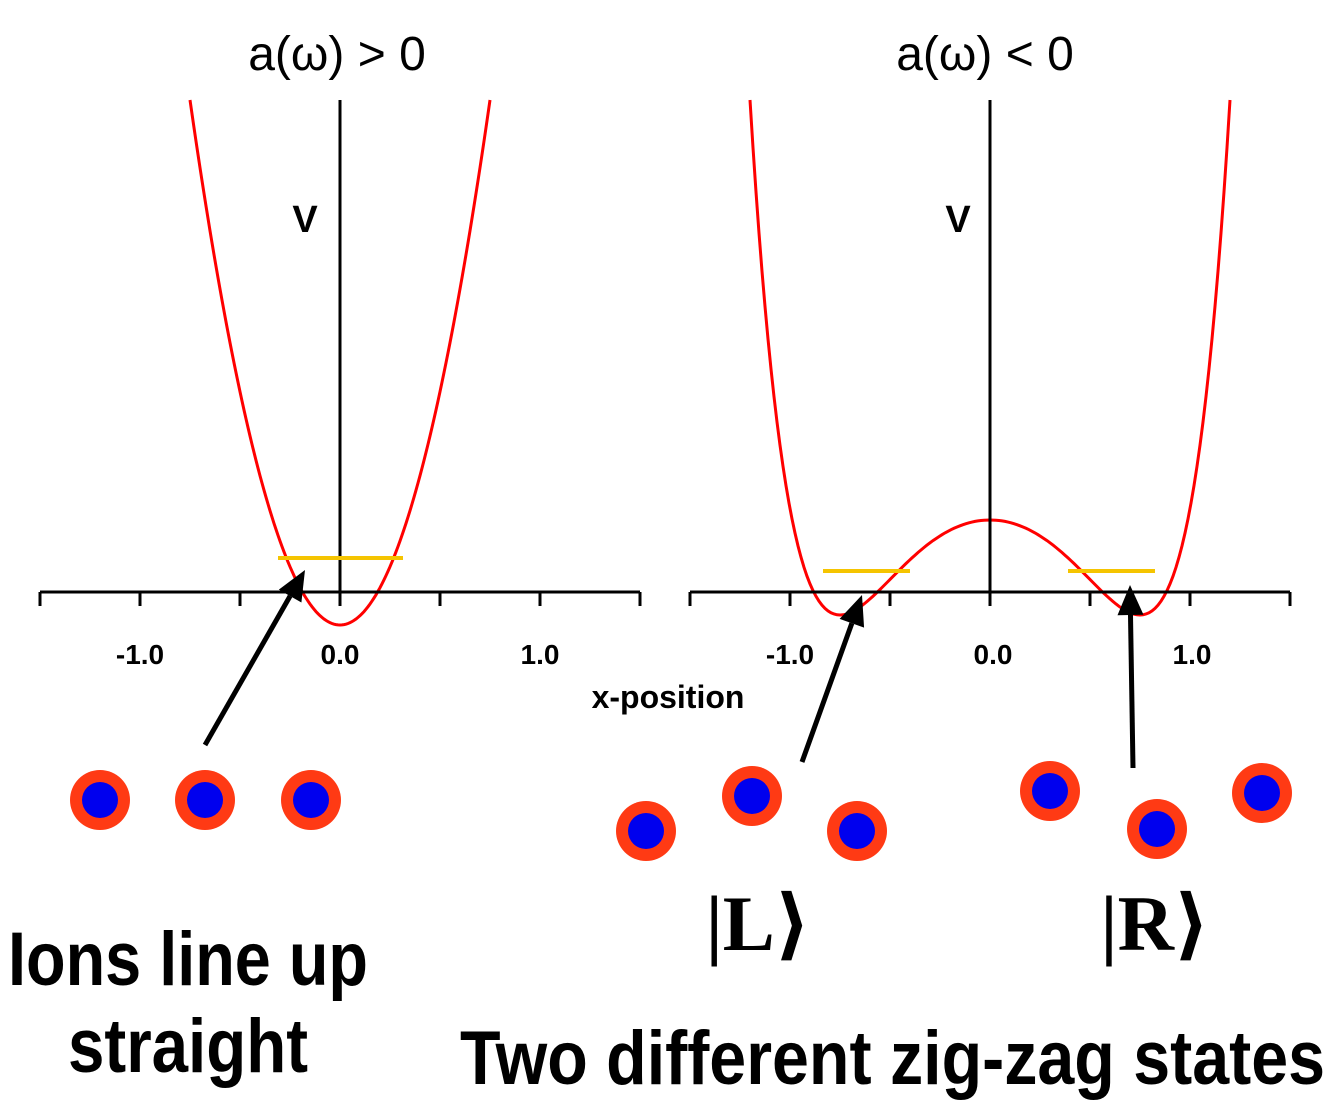 The height and width of the screenshot is (1106, 1330). What do you see at coordinates (188, 1046) in the screenshot?
I see `caption: straight` at bounding box center [188, 1046].